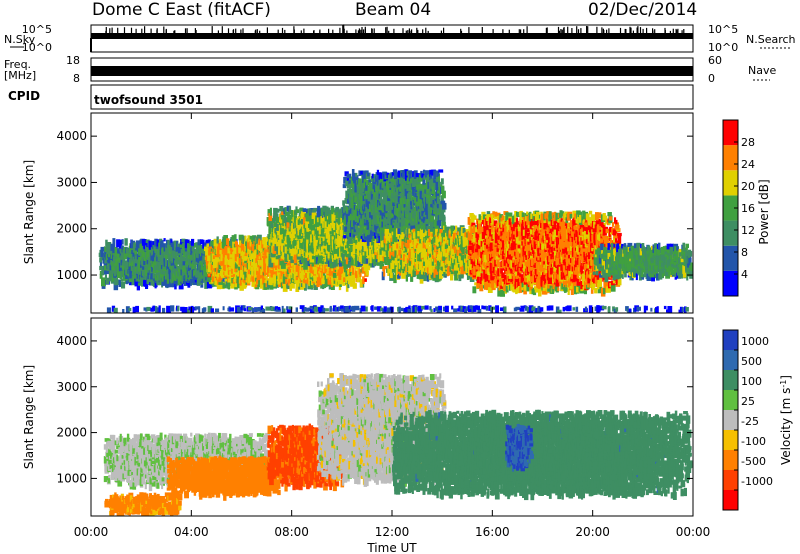 Image resolution: width=800 pixels, height=554 pixels. What do you see at coordinates (723, 29) in the screenshot?
I see `nsearch-tick-high: 10^5` at bounding box center [723, 29].